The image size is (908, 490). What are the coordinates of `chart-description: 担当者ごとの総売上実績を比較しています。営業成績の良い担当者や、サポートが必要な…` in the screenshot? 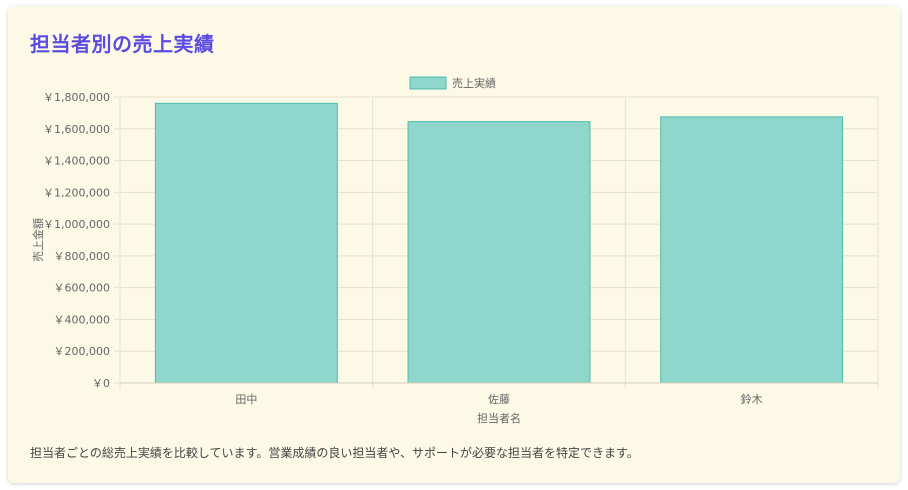 It's located at (334, 453).